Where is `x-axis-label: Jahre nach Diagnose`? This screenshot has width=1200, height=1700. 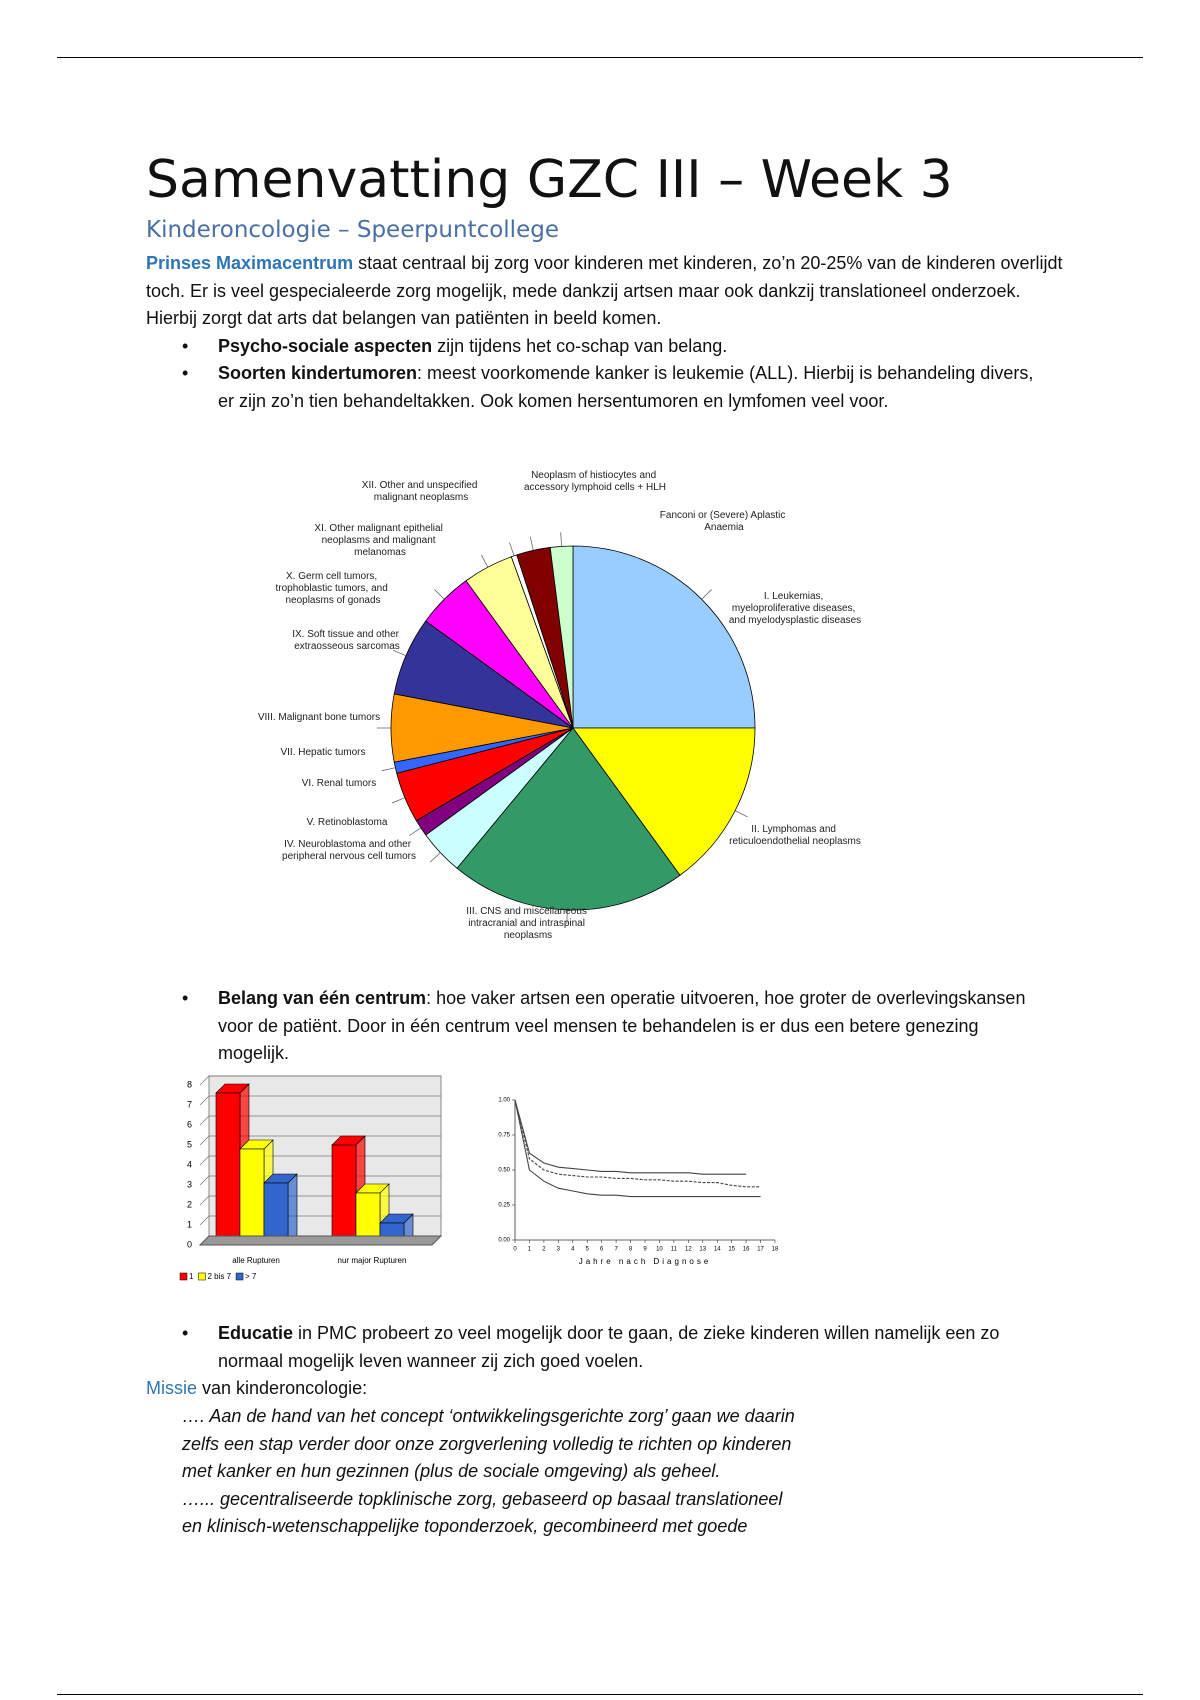 x-axis-label: Jahre nach Diagnose is located at coordinates (645, 1261).